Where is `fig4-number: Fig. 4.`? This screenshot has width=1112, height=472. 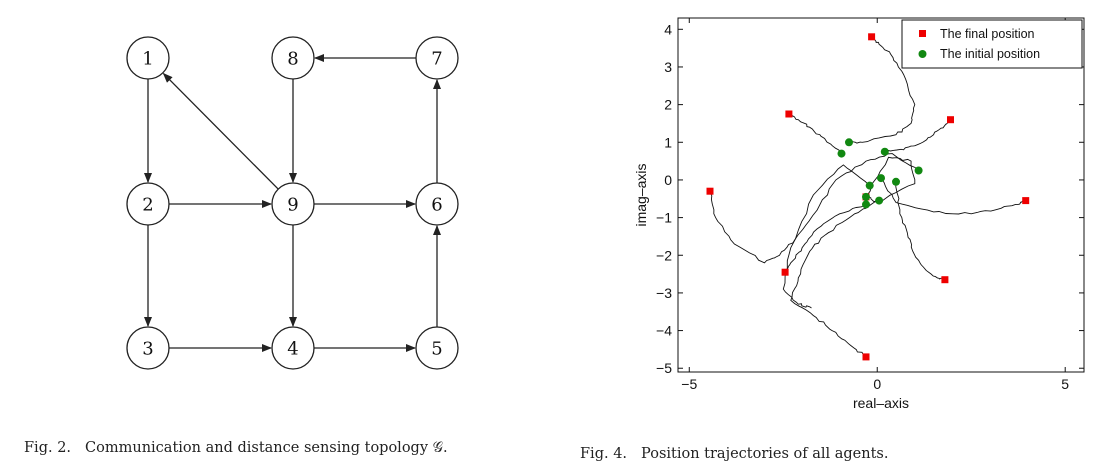
fig4-number: Fig. 4. is located at coordinates (604, 454).